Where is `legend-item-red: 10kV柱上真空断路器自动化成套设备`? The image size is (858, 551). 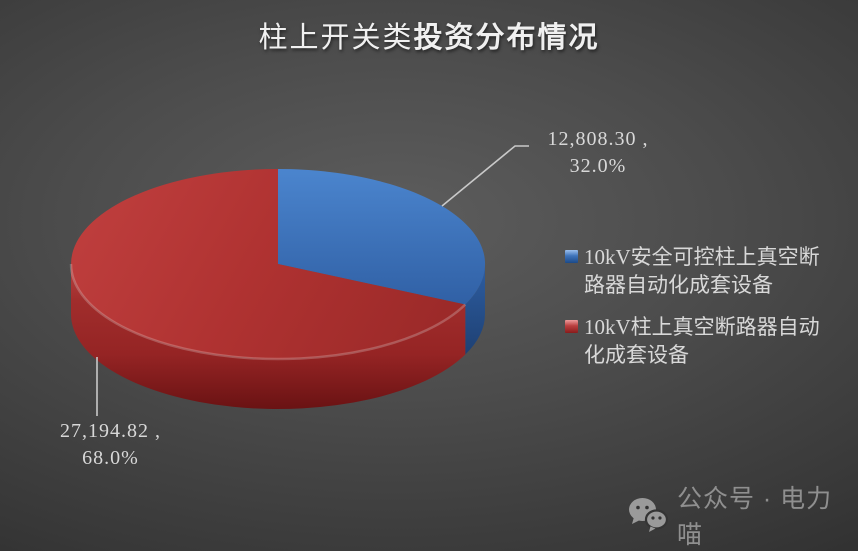
legend-item-red: 10kV柱上真空断路器自动化成套设备 is located at coordinates (698, 341).